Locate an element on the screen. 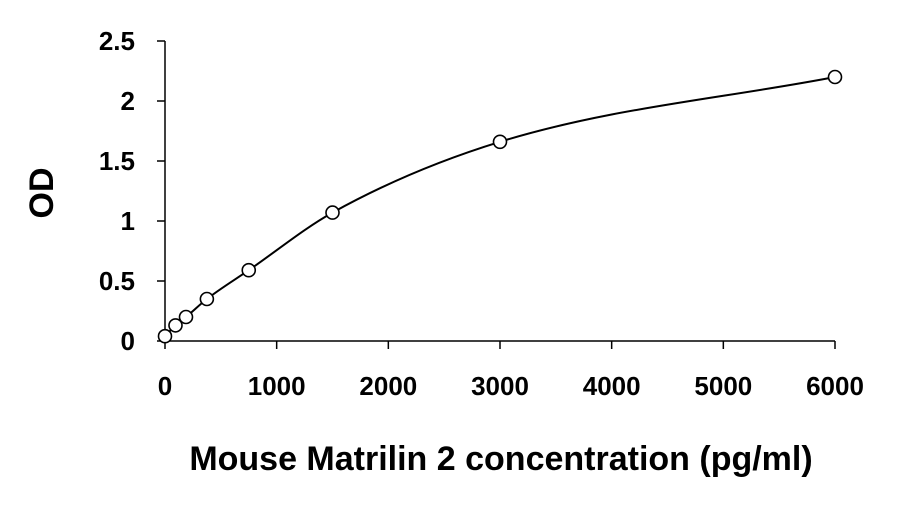 This screenshot has width=906, height=506. x-tick-label: 6000 is located at coordinates (835, 386).